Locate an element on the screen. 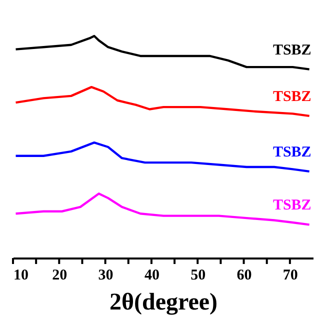 The image size is (320, 320). x-tick-label: 60 is located at coordinates (244, 276).